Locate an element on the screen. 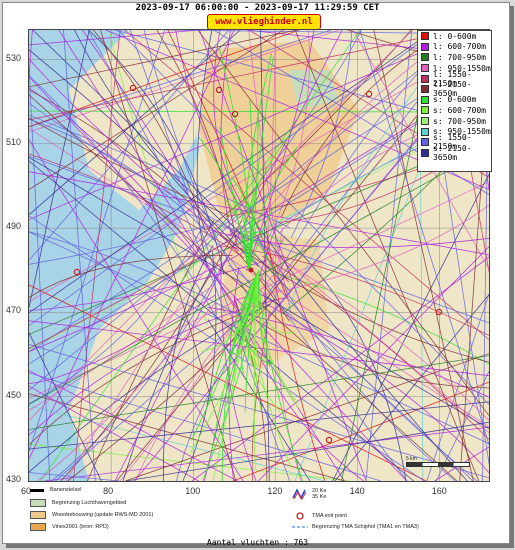 Image resolution: width=515 pixels, height=550 pixels. y-tick-label: 430 is located at coordinates (14, 479).